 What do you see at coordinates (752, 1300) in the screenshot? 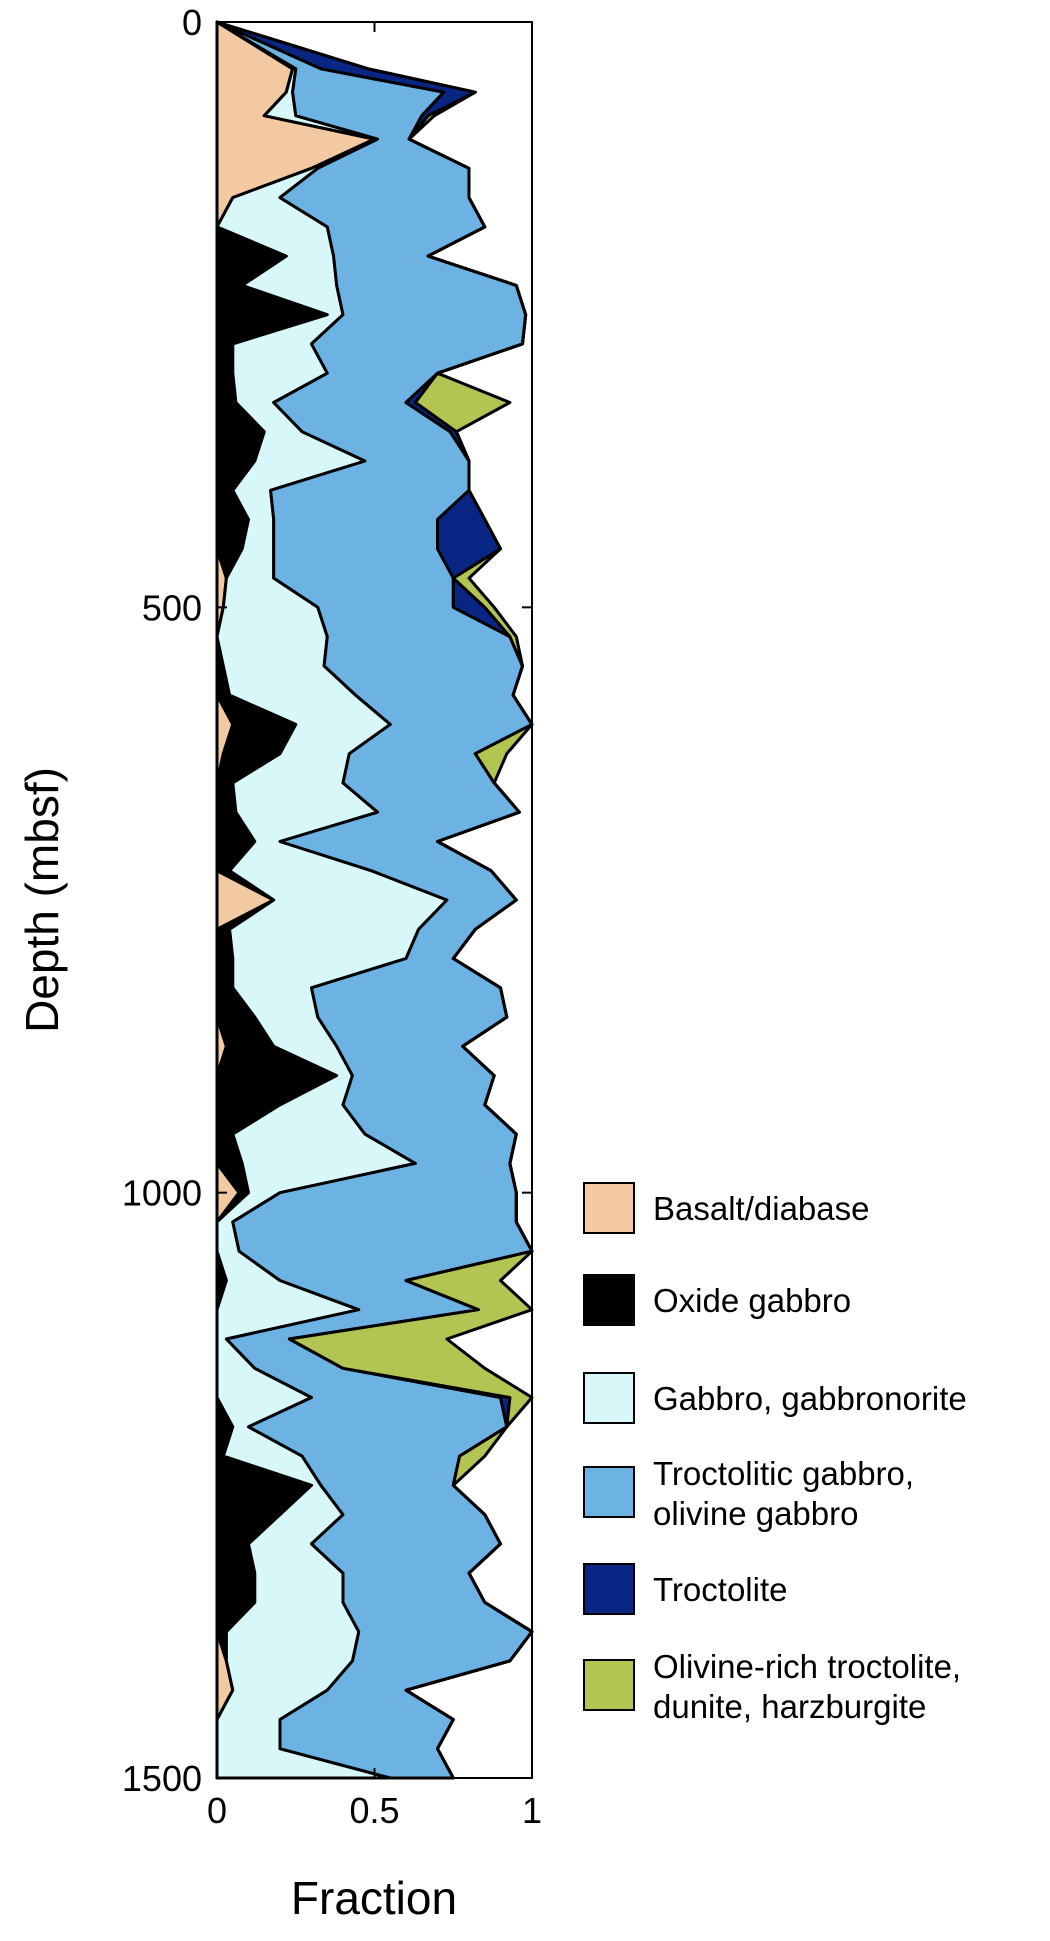
I see `legend-label: Oxide gabbro` at bounding box center [752, 1300].